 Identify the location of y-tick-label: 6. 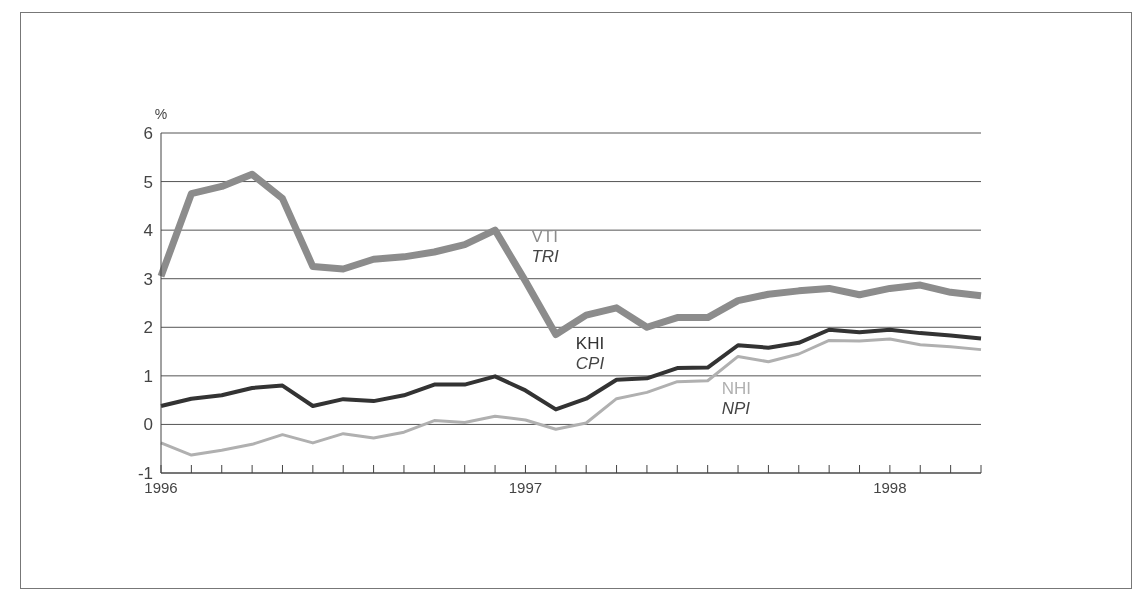
(148, 134).